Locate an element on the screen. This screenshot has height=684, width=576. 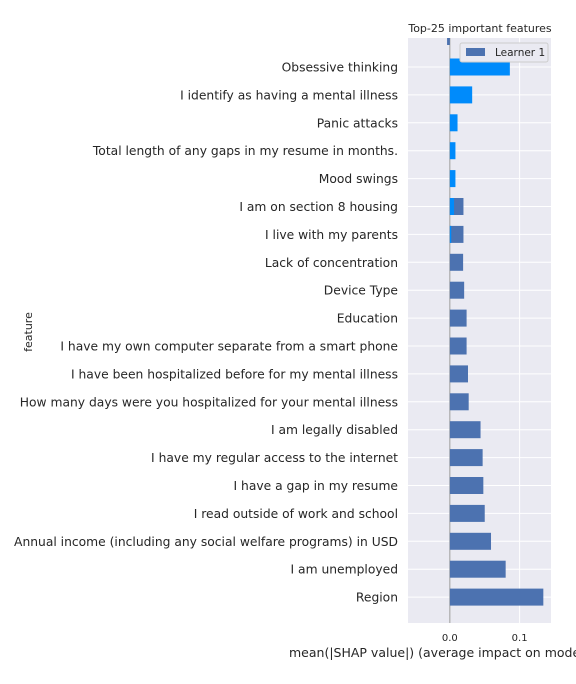
category-label: Panic attacks is located at coordinates (357, 123).